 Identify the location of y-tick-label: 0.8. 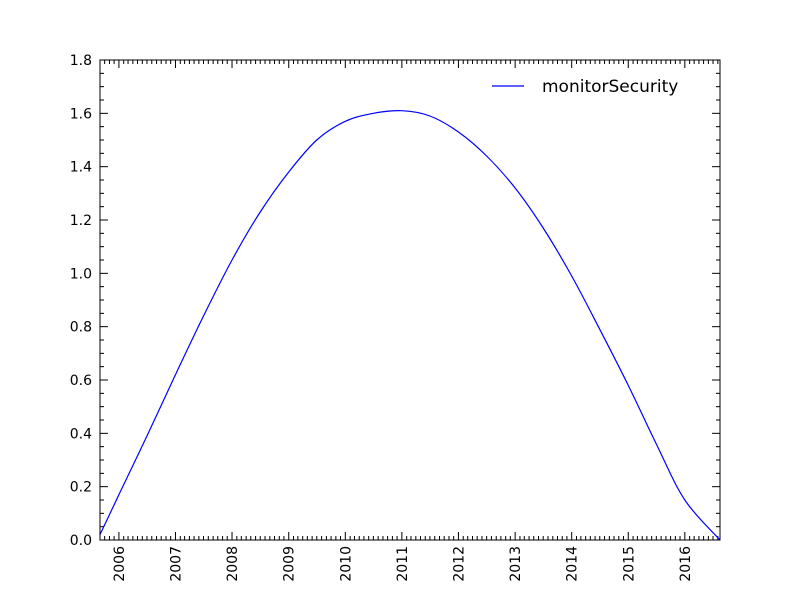
(81, 328).